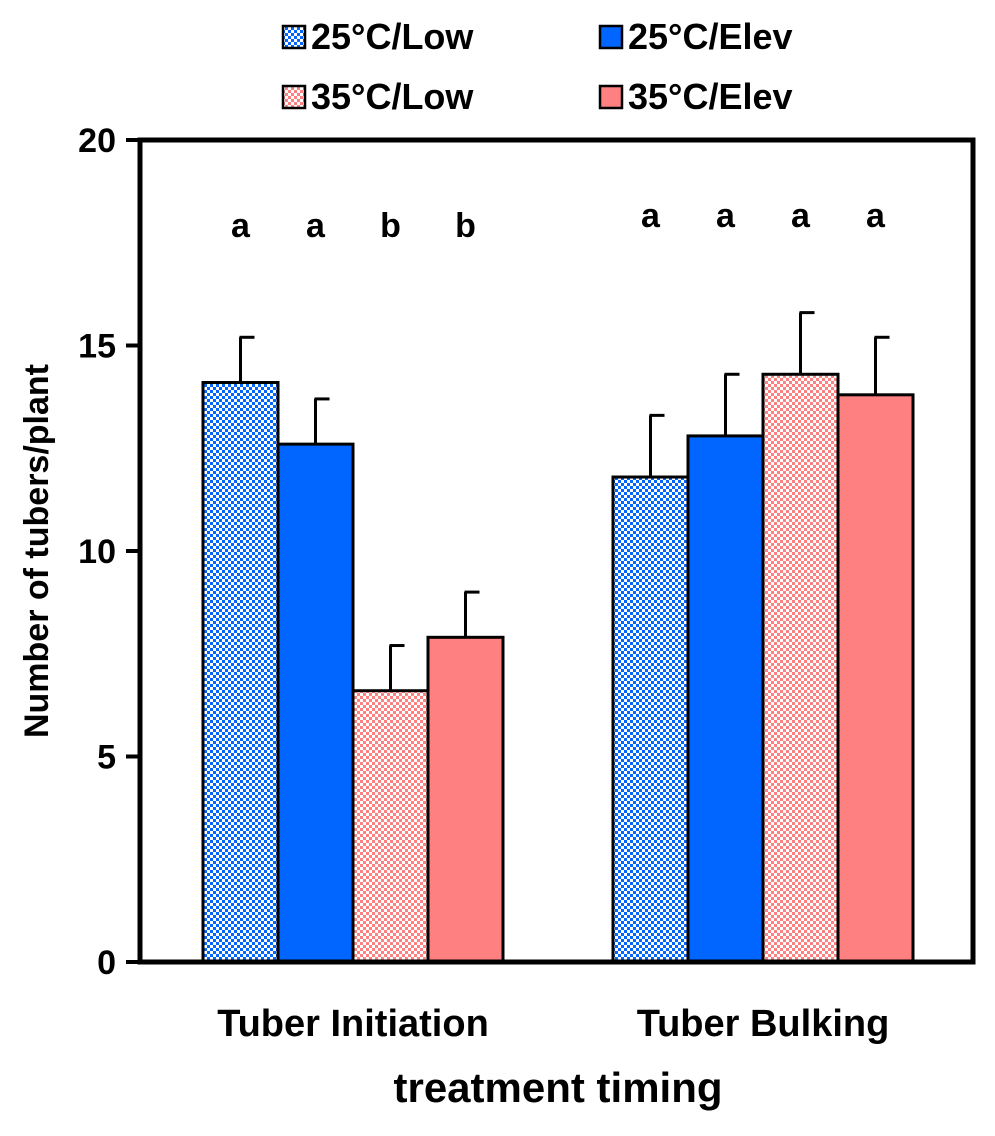 The height and width of the screenshot is (1136, 995). I want to click on y-tick-label: 10, so click(97, 552).